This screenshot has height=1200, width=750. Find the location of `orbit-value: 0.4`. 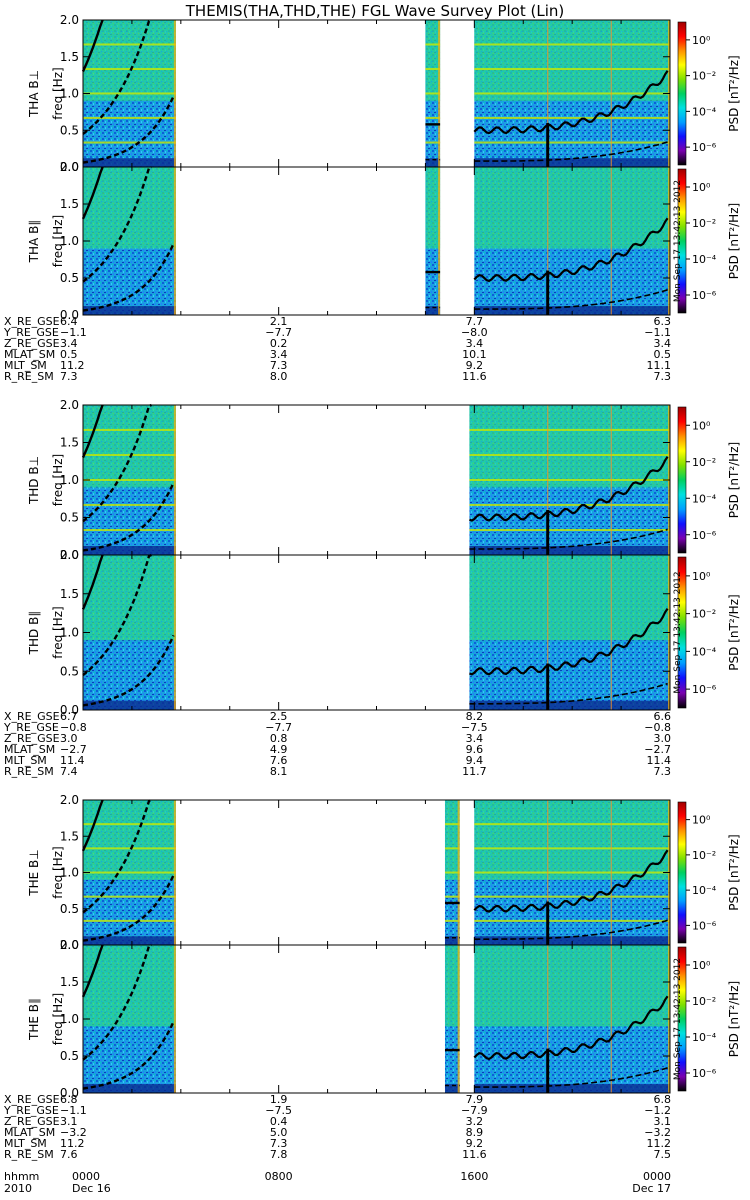

orbit-value: 0.4 is located at coordinates (279, 1121).